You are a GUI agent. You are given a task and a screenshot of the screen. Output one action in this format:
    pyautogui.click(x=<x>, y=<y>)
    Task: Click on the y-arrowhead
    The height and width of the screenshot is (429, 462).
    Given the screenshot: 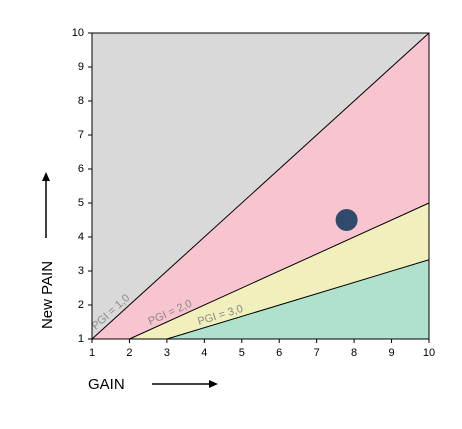 What is the action you would take?
    pyautogui.click(x=46, y=176)
    